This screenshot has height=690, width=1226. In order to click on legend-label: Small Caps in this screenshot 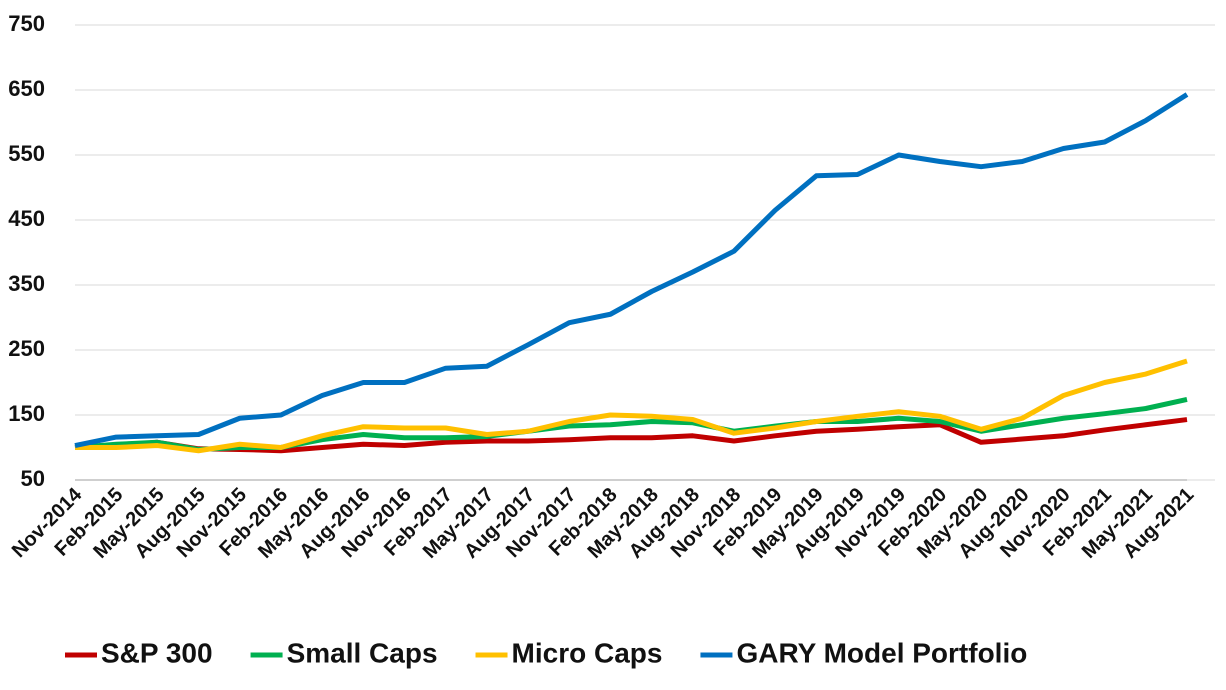, I will do `click(362, 652)`.